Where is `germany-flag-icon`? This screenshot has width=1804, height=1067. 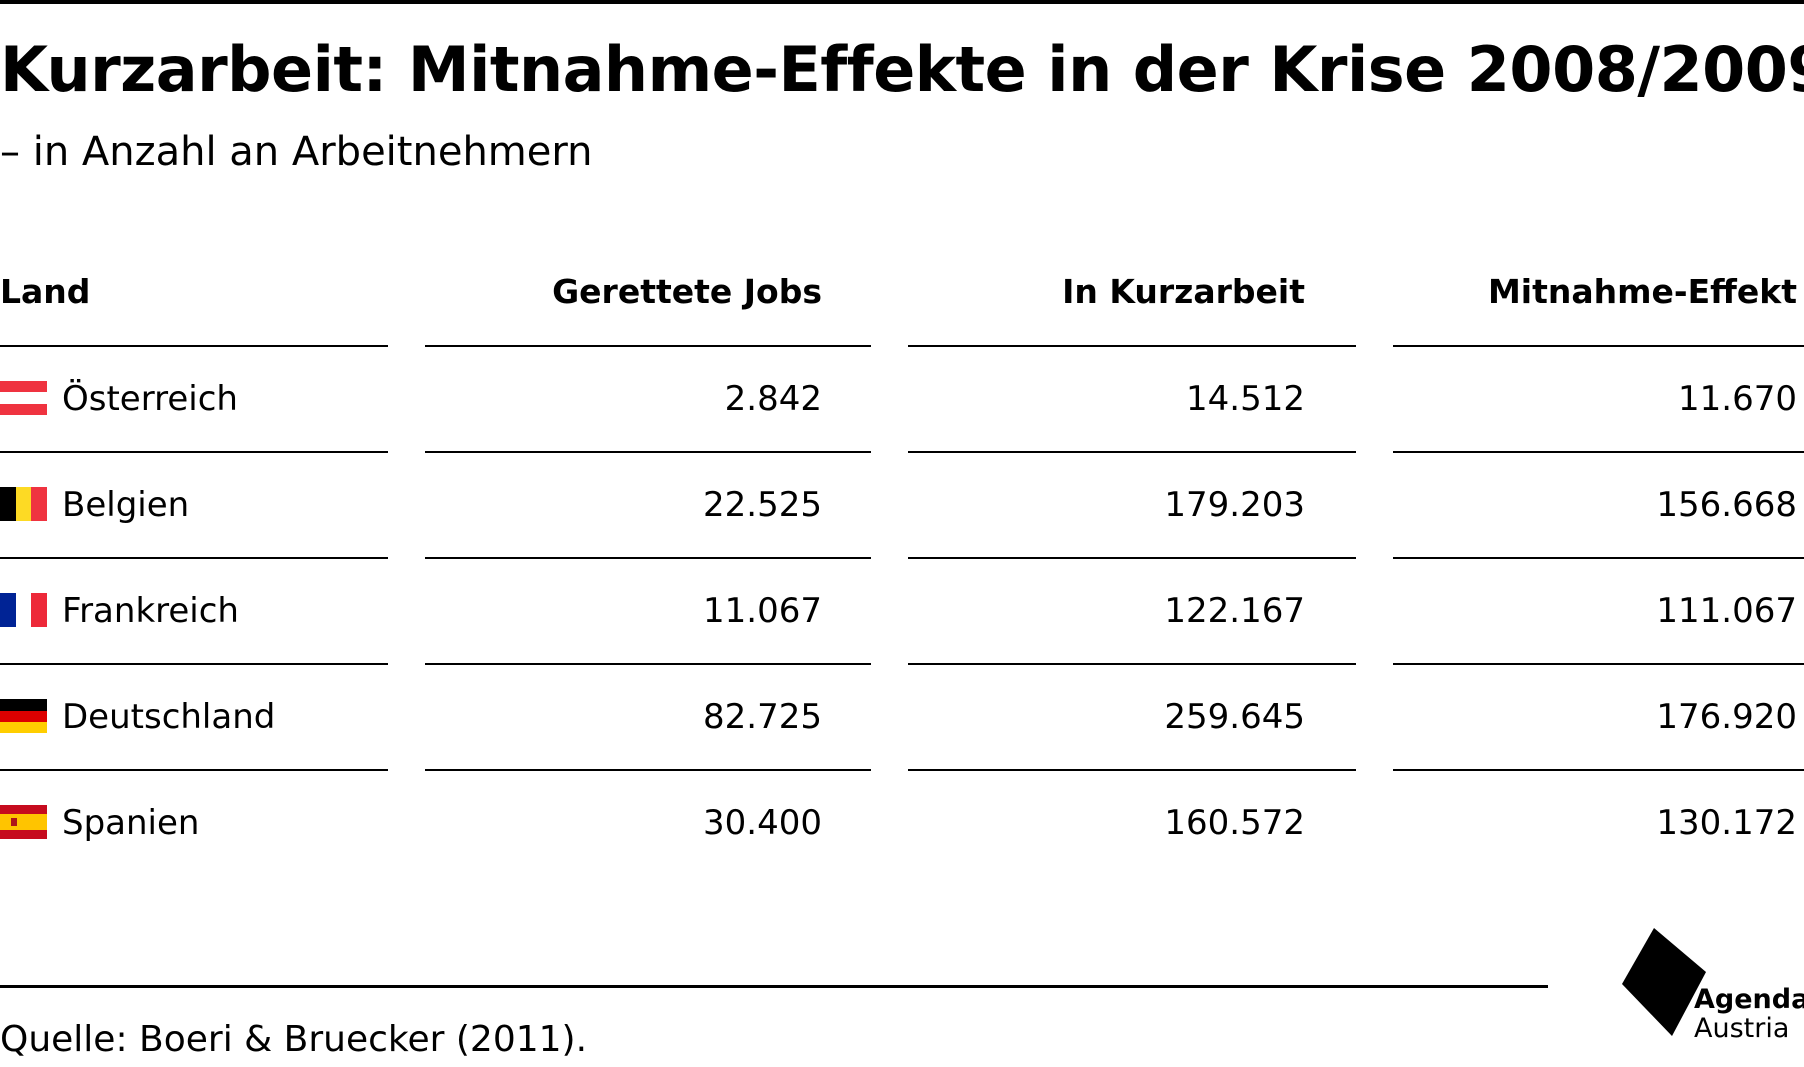 germany-flag-icon is located at coordinates (23, 716).